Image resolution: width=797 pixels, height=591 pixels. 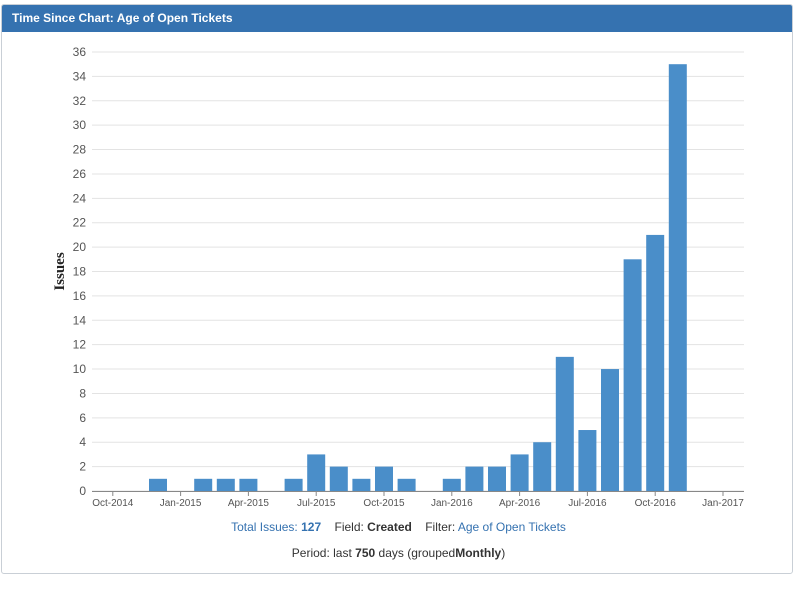 I want to click on y-tick-label: 10, so click(x=80, y=369).